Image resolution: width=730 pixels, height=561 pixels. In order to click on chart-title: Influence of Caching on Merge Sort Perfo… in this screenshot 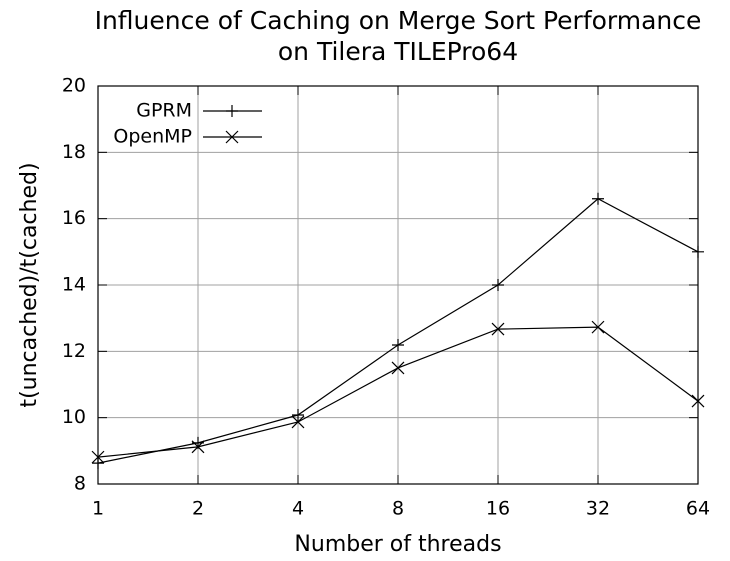, I will do `click(398, 20)`.